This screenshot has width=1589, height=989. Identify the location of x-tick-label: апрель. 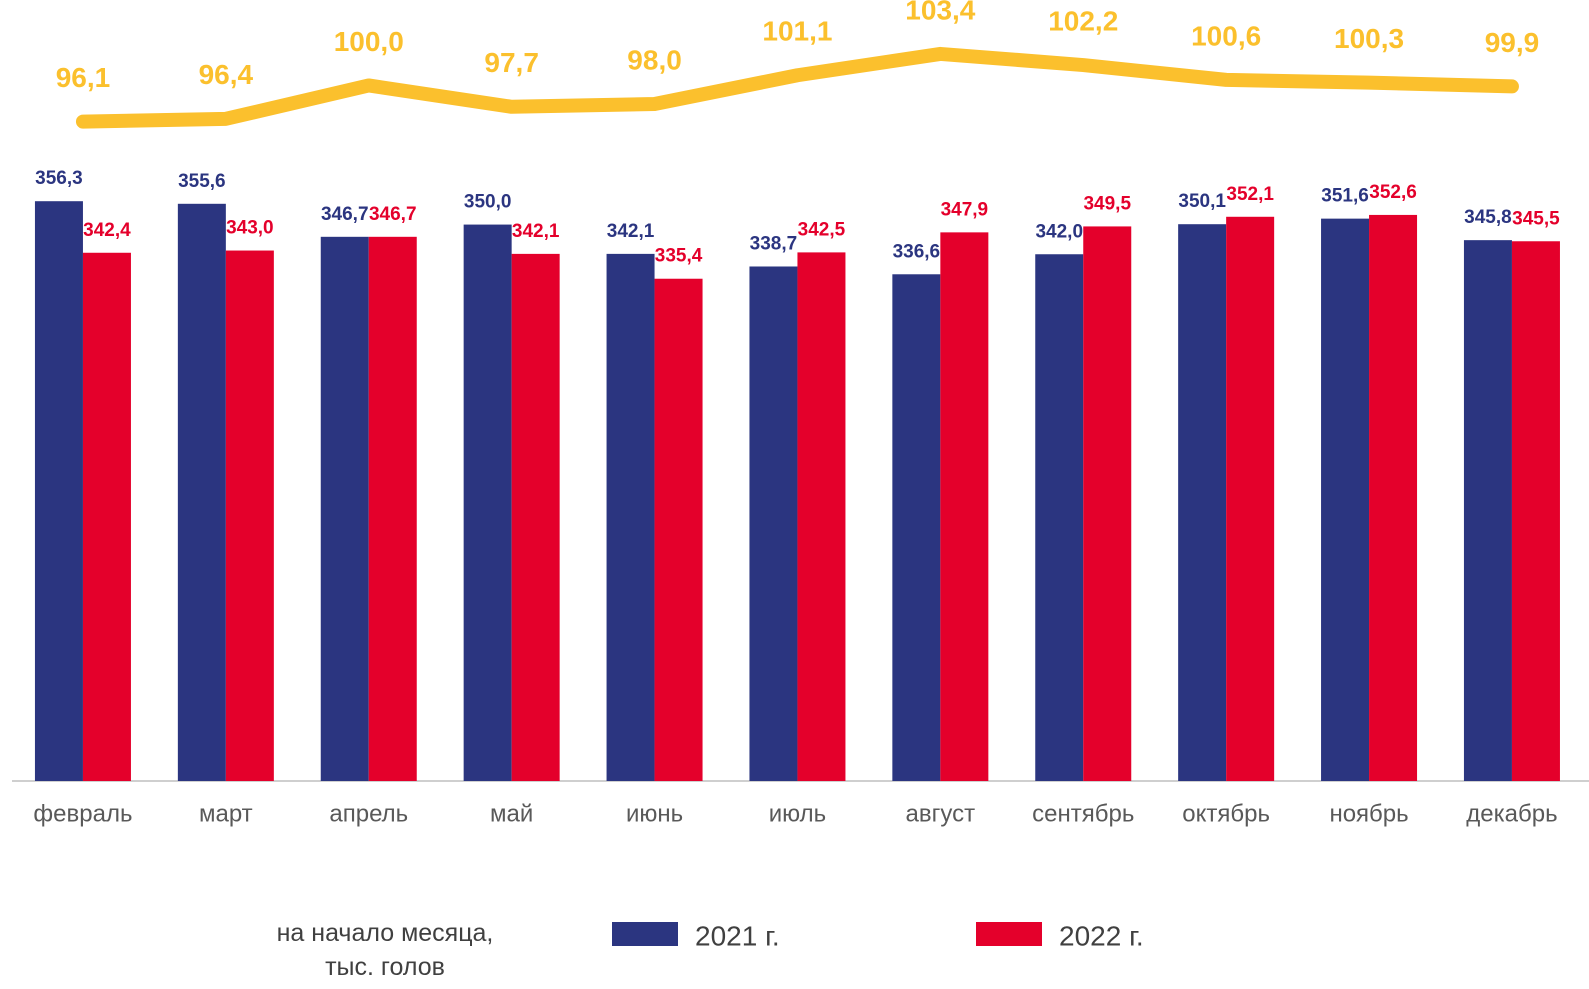
(368, 813).